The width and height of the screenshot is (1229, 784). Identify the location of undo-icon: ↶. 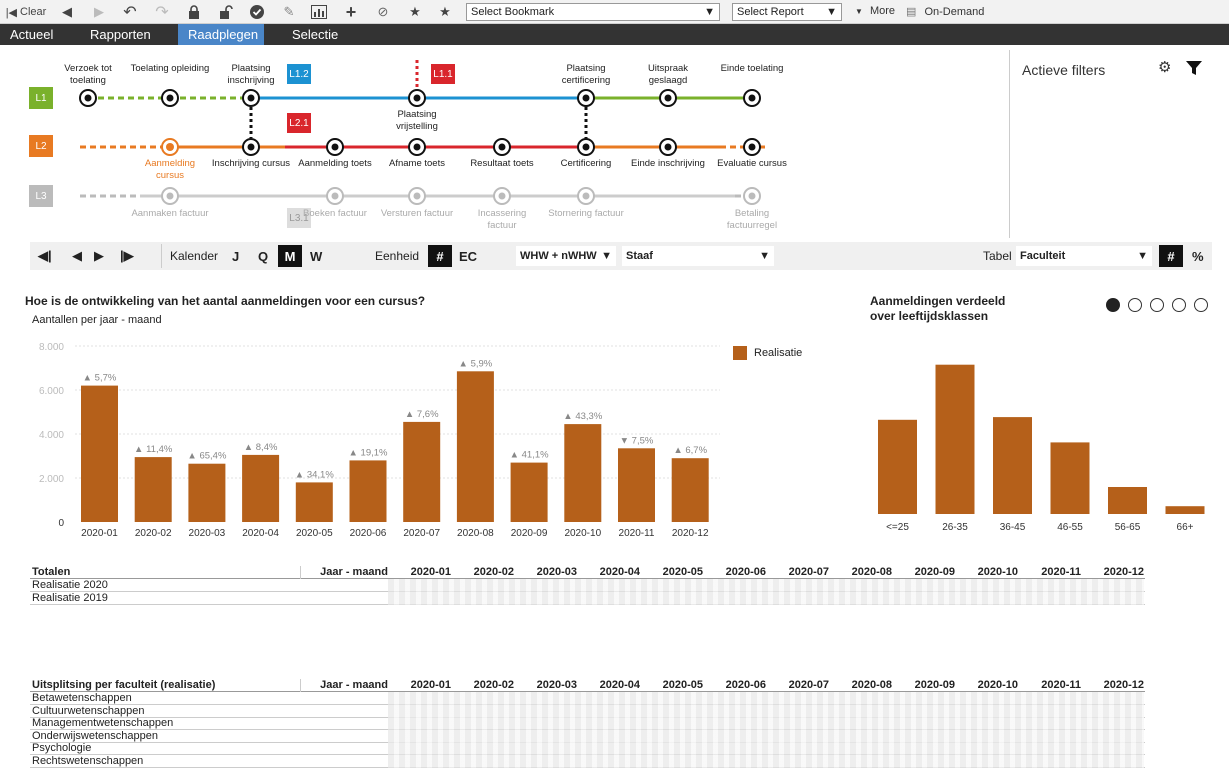
(130, 12).